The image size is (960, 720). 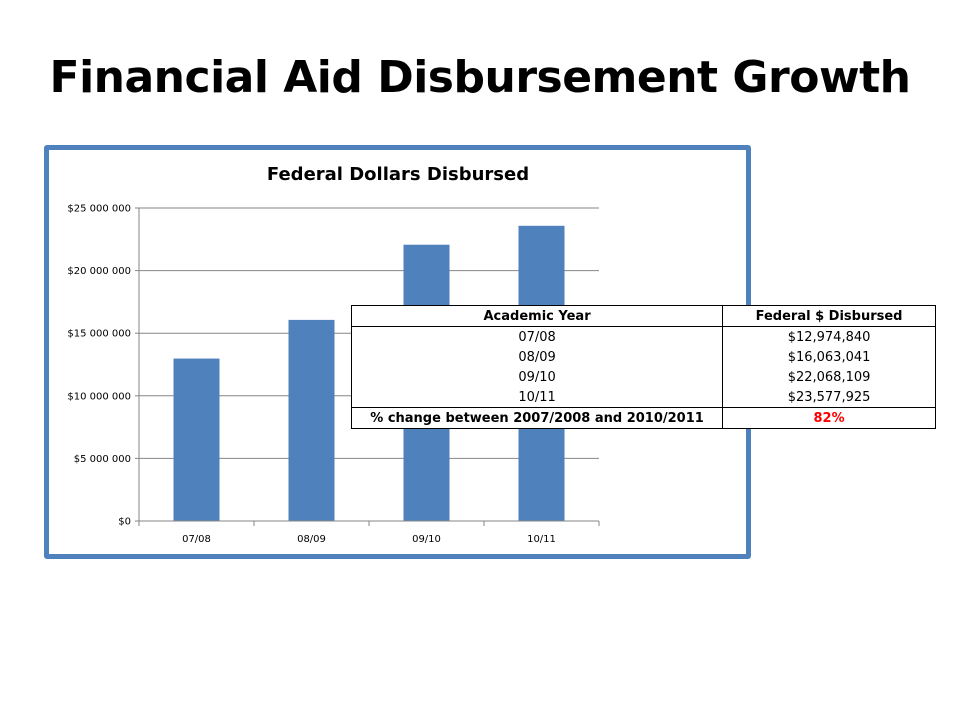 I want to click on year-cell: 08/09, so click(x=537, y=357).